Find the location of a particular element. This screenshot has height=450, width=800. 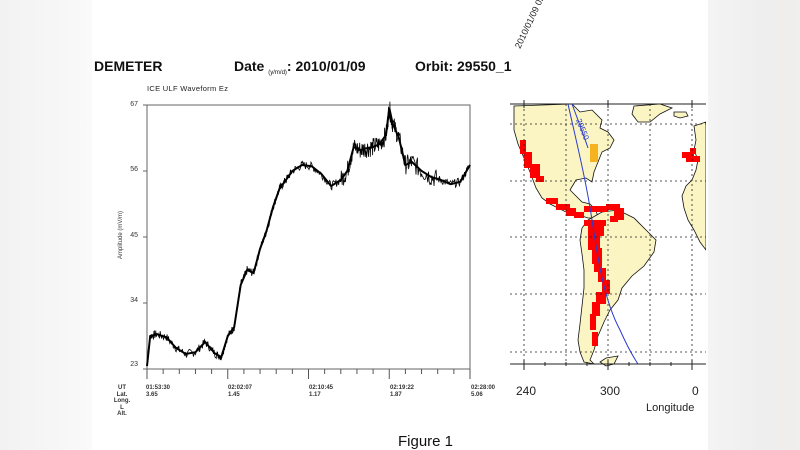

l-value: 3.65 is located at coordinates (152, 394).